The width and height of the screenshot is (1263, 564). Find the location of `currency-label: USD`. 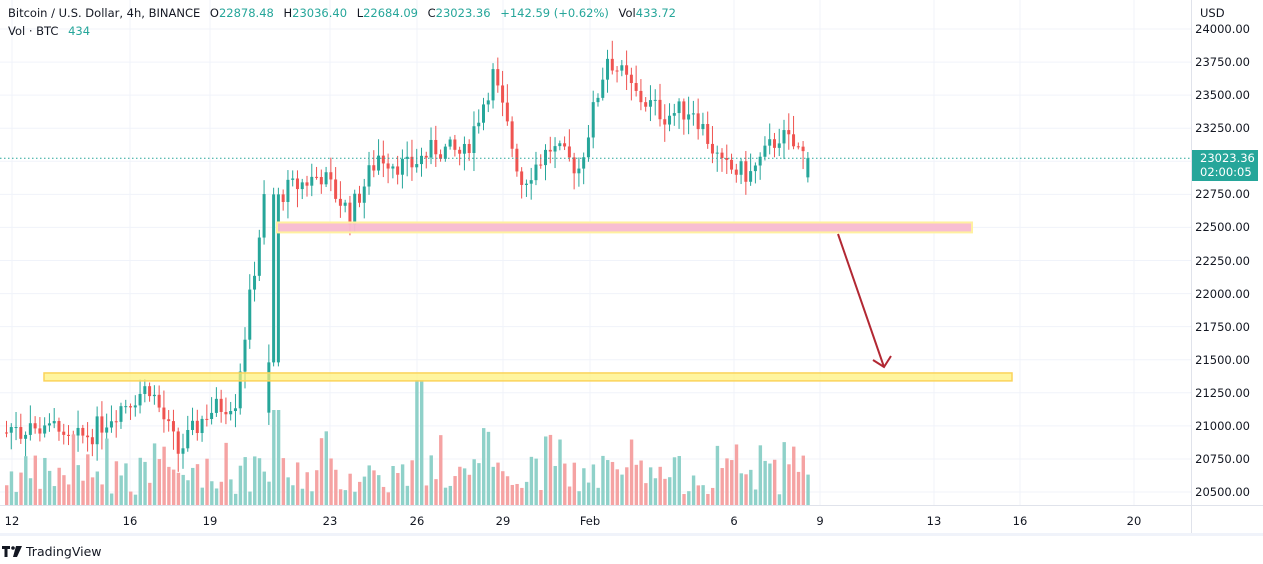

currency-label: USD is located at coordinates (1212, 13).